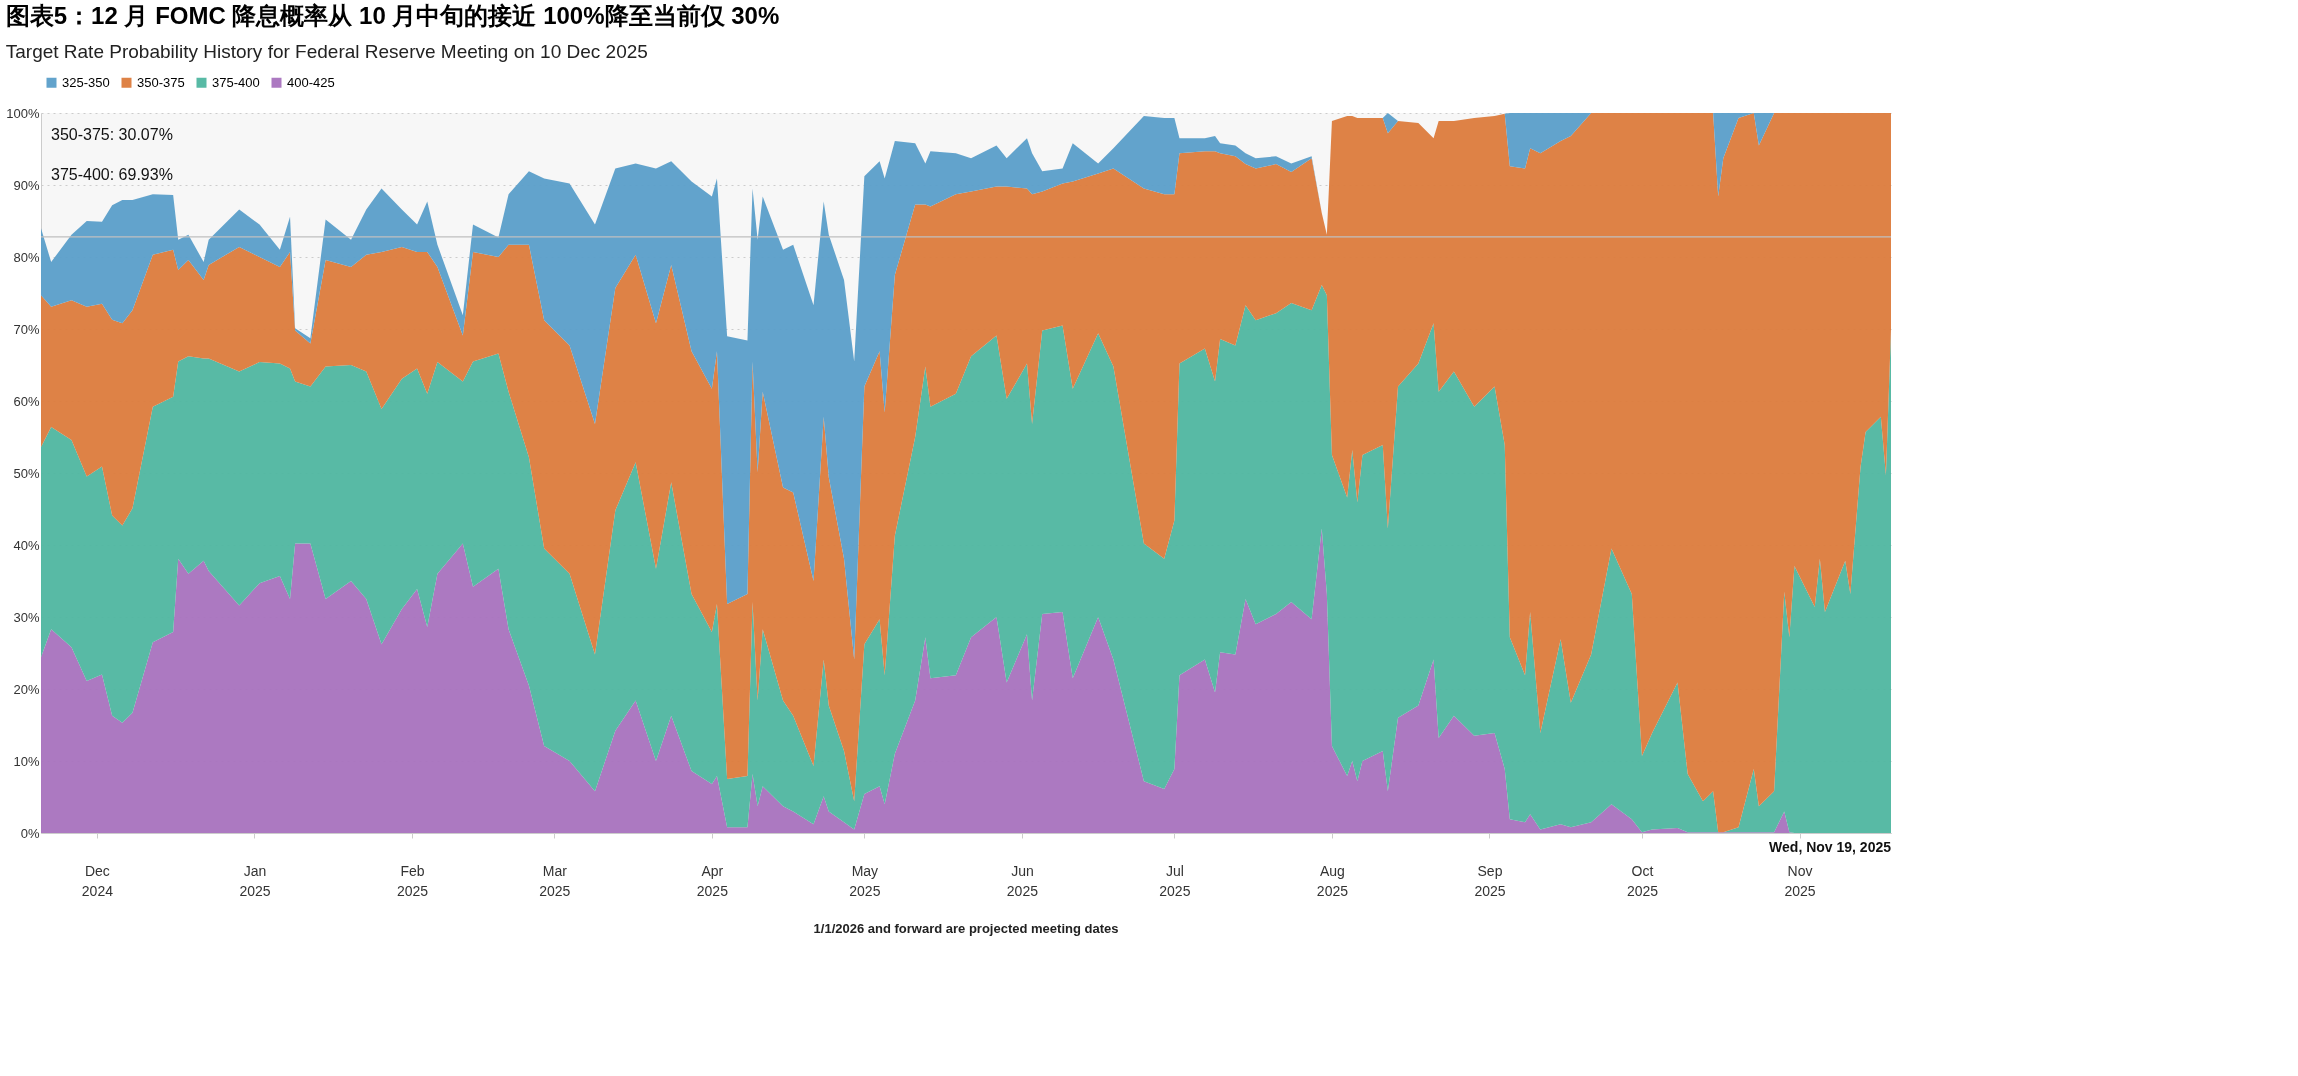  What do you see at coordinates (161, 82) in the screenshot?
I see `legend-label: 350-375` at bounding box center [161, 82].